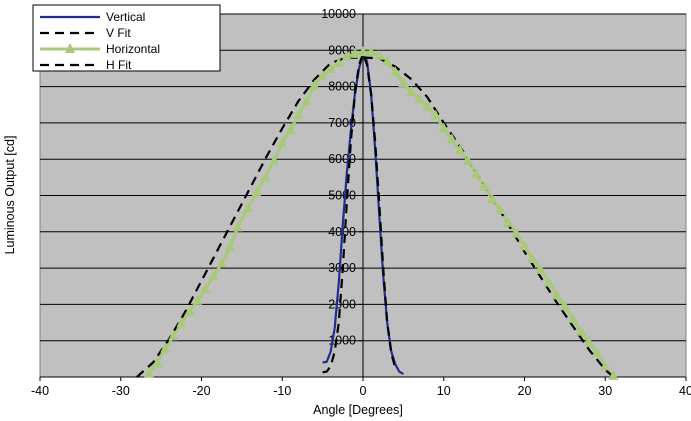 The width and height of the screenshot is (691, 421). I want to click on x-tick-labels: -40 -30 -20 -10 0 10 20 30 40, so click(361, 391).